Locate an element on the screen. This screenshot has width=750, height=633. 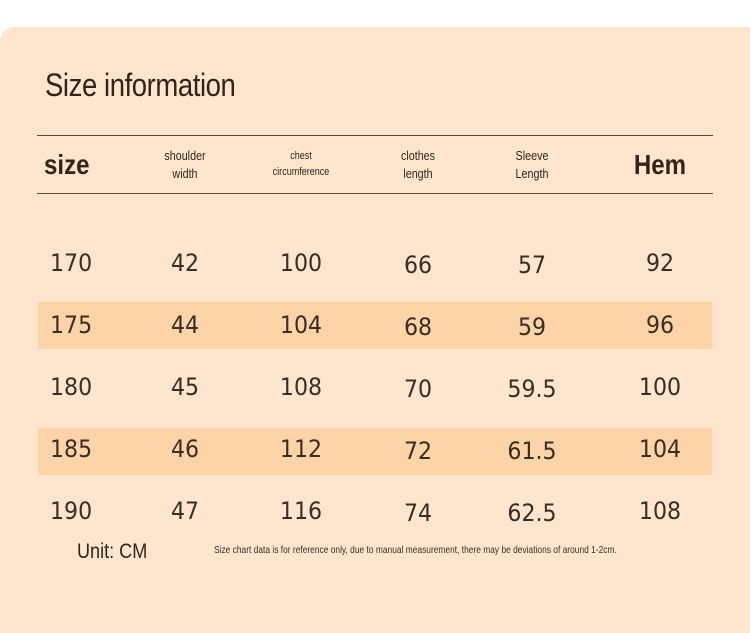
page-title: Size information is located at coordinates (140, 85).